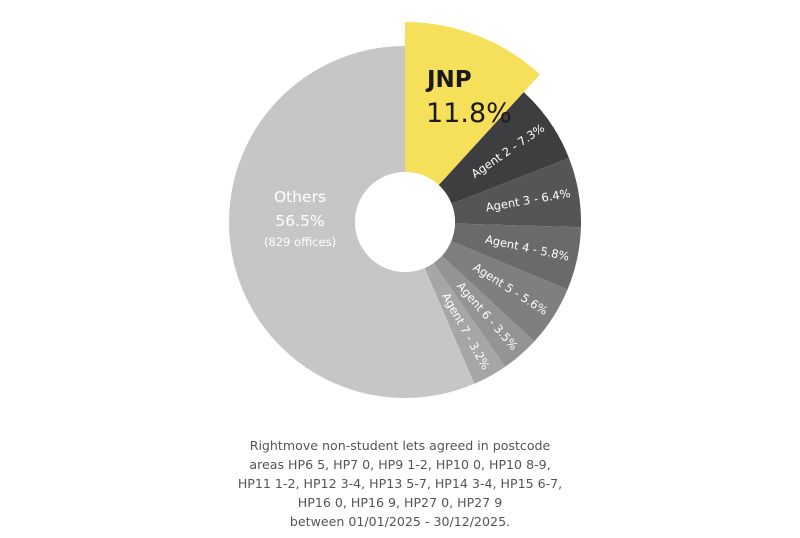  I want to click on slice-sublabel-others: (829 offices), so click(300, 242).